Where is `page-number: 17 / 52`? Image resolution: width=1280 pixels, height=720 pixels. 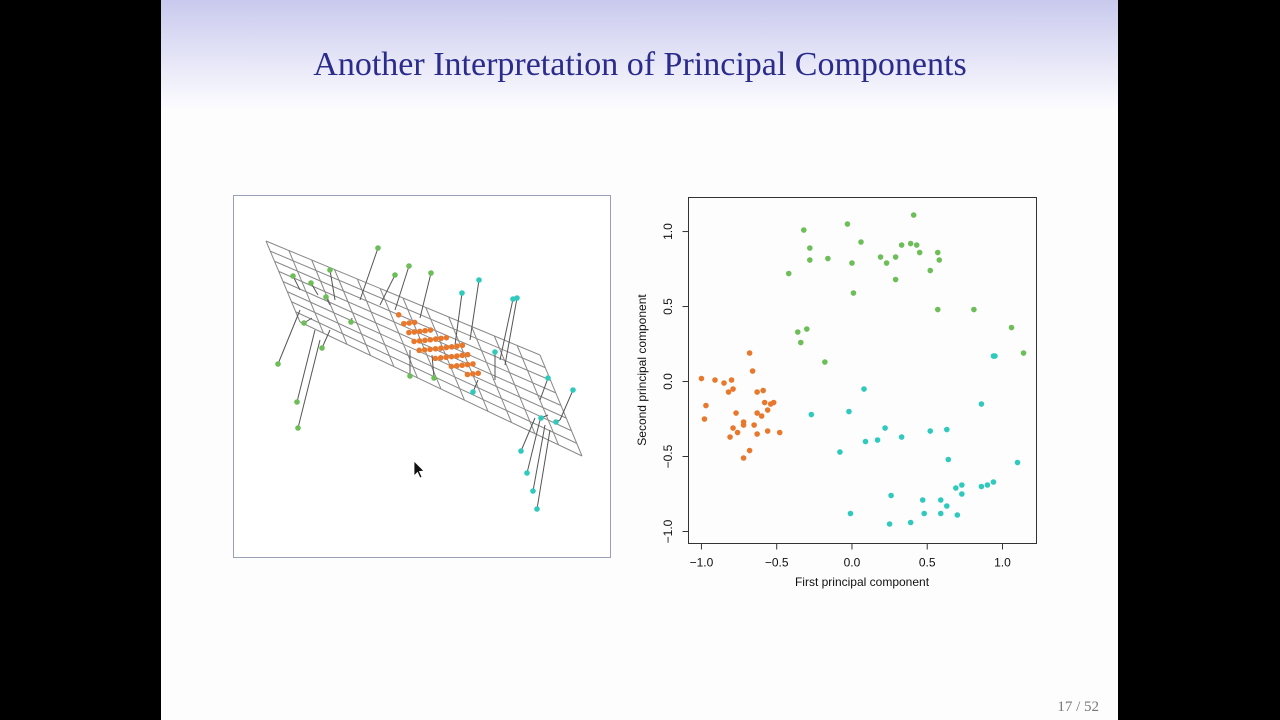
page-number: 17 / 52 is located at coordinates (1078, 707).